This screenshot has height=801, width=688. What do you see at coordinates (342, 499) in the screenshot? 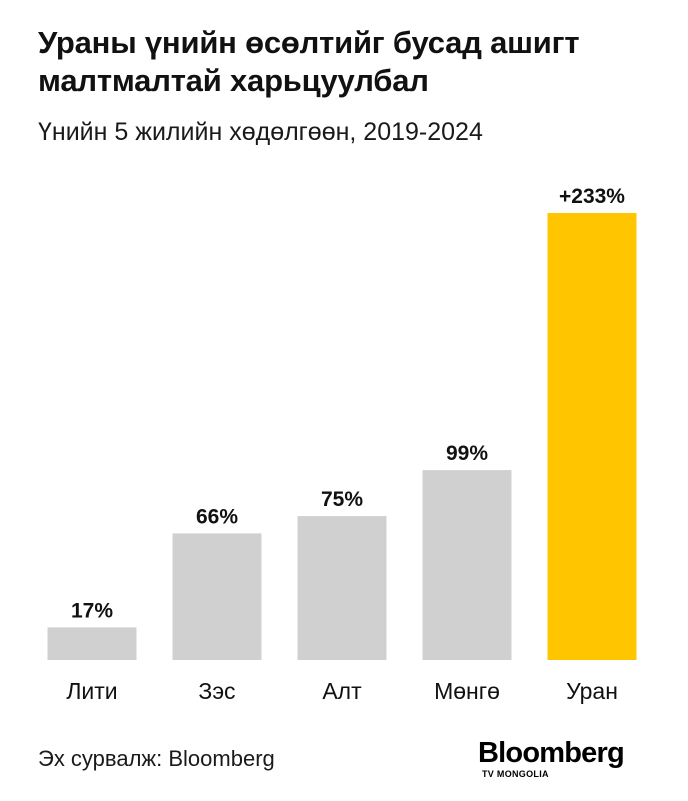
I see `value-label-3: 75%` at bounding box center [342, 499].